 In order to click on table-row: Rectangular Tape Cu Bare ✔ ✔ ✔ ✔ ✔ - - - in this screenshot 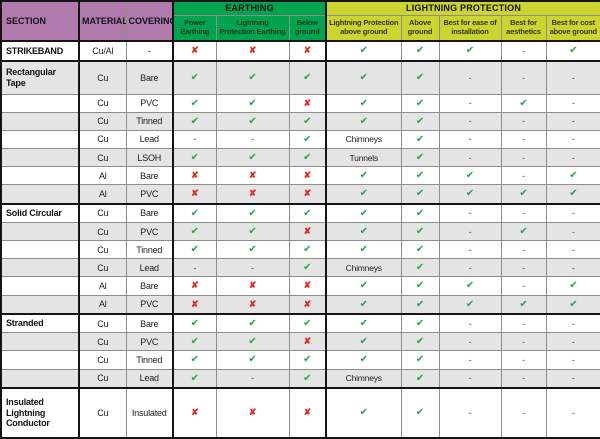, I will do `click(300, 77)`.